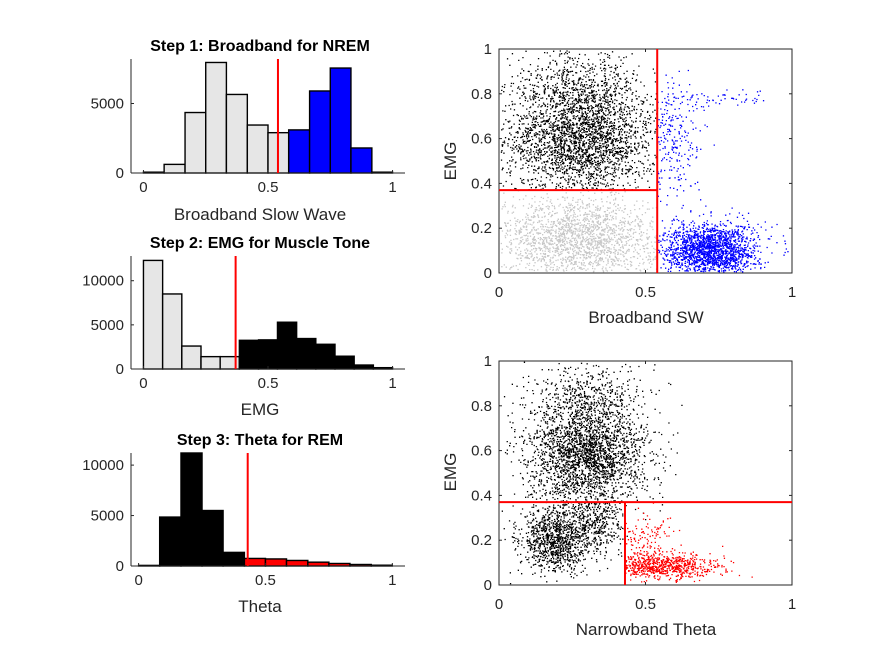 Image resolution: width=875 pixels, height=656 pixels. What do you see at coordinates (143, 187) in the screenshot?
I see `hist-broadband-xtick-label-0: 0` at bounding box center [143, 187].